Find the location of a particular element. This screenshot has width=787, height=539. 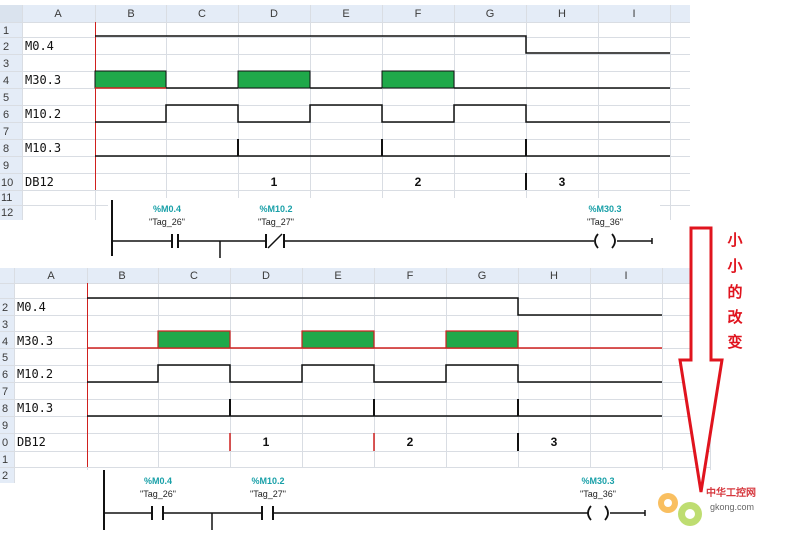

bottom-db12-value-3: 3 is located at coordinates (554, 442).